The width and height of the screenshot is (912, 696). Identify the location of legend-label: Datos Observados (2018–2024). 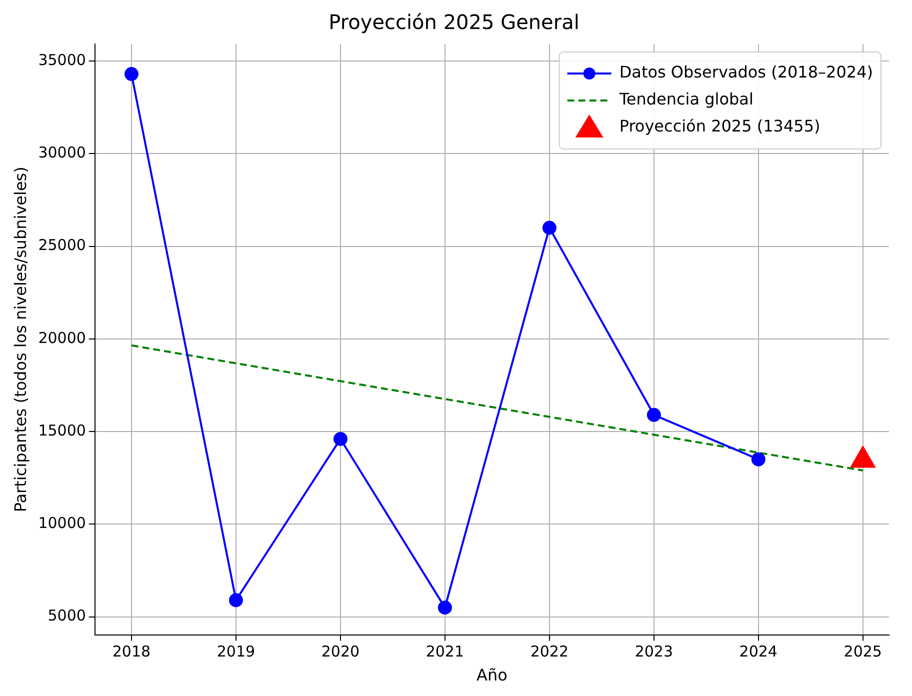
(746, 72).